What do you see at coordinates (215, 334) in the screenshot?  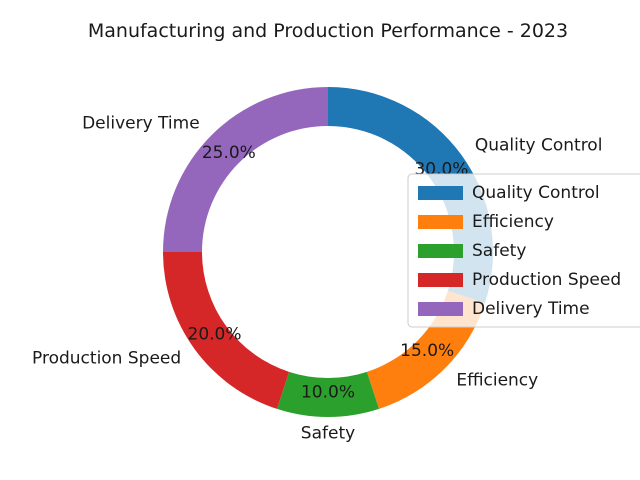 I see `percent-label-production-speed: 20.0%` at bounding box center [215, 334].